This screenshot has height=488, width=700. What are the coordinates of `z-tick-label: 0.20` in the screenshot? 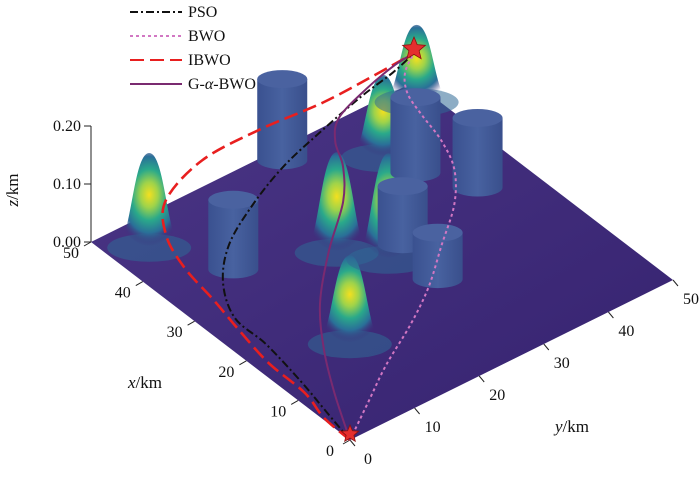 It's located at (67, 126).